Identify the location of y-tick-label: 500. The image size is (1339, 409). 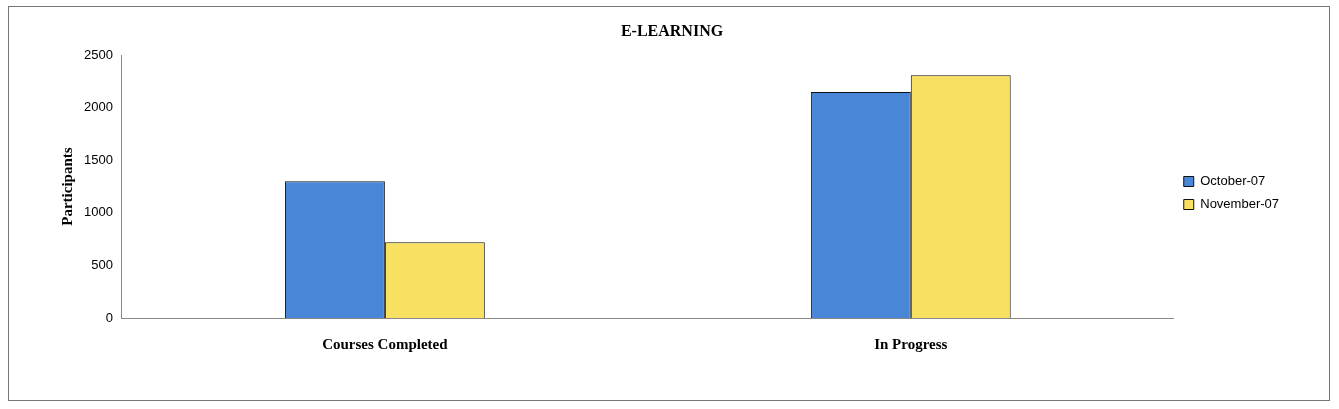
(102, 265).